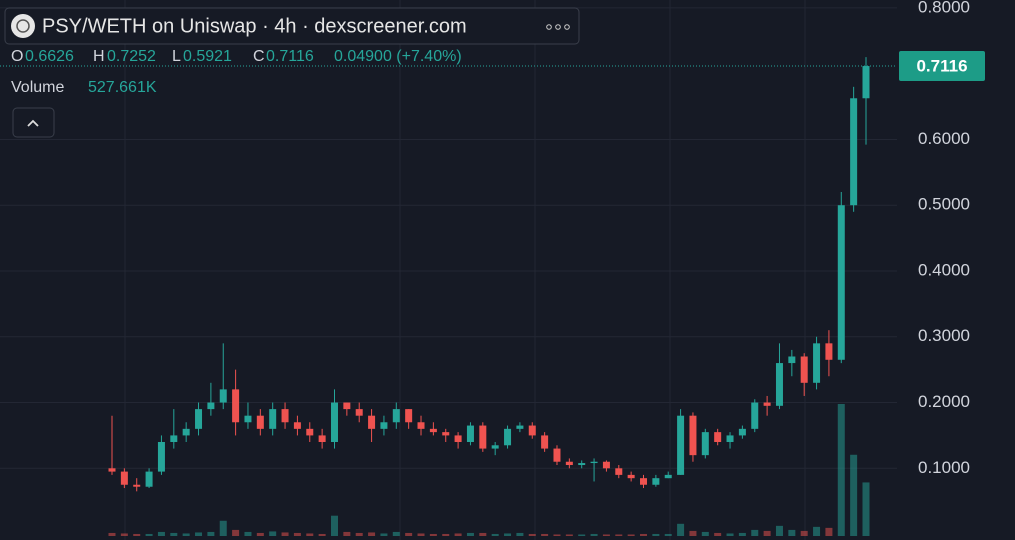 The height and width of the screenshot is (540, 1015). What do you see at coordinates (944, 269) in the screenshot?
I see `y-tick-label: 0.4000` at bounding box center [944, 269].